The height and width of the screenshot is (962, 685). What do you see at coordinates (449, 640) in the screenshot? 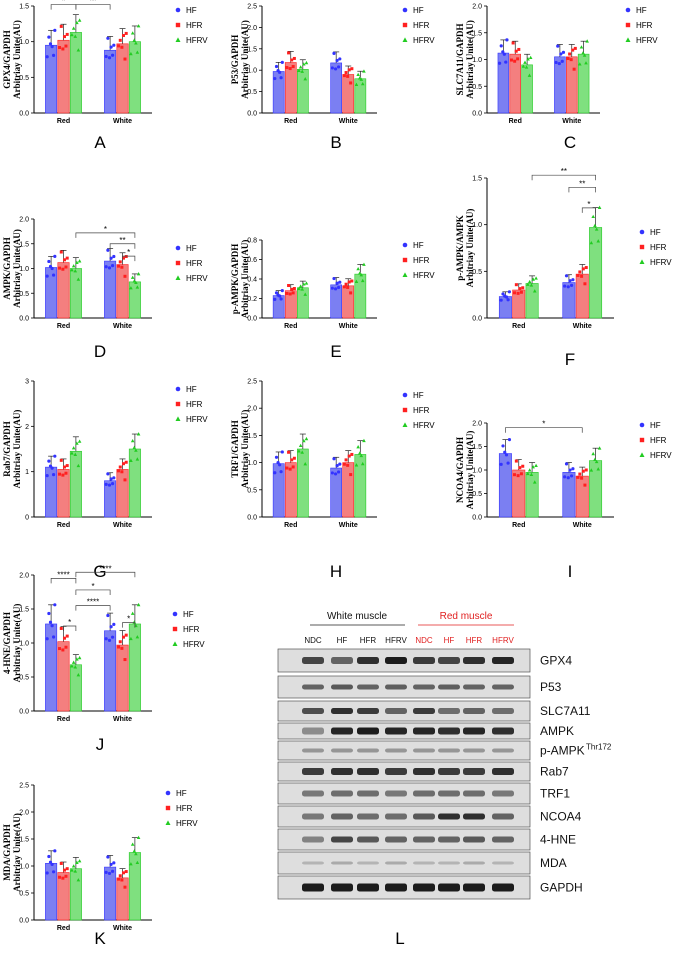
I see `blot-column-label: HF` at bounding box center [449, 640].